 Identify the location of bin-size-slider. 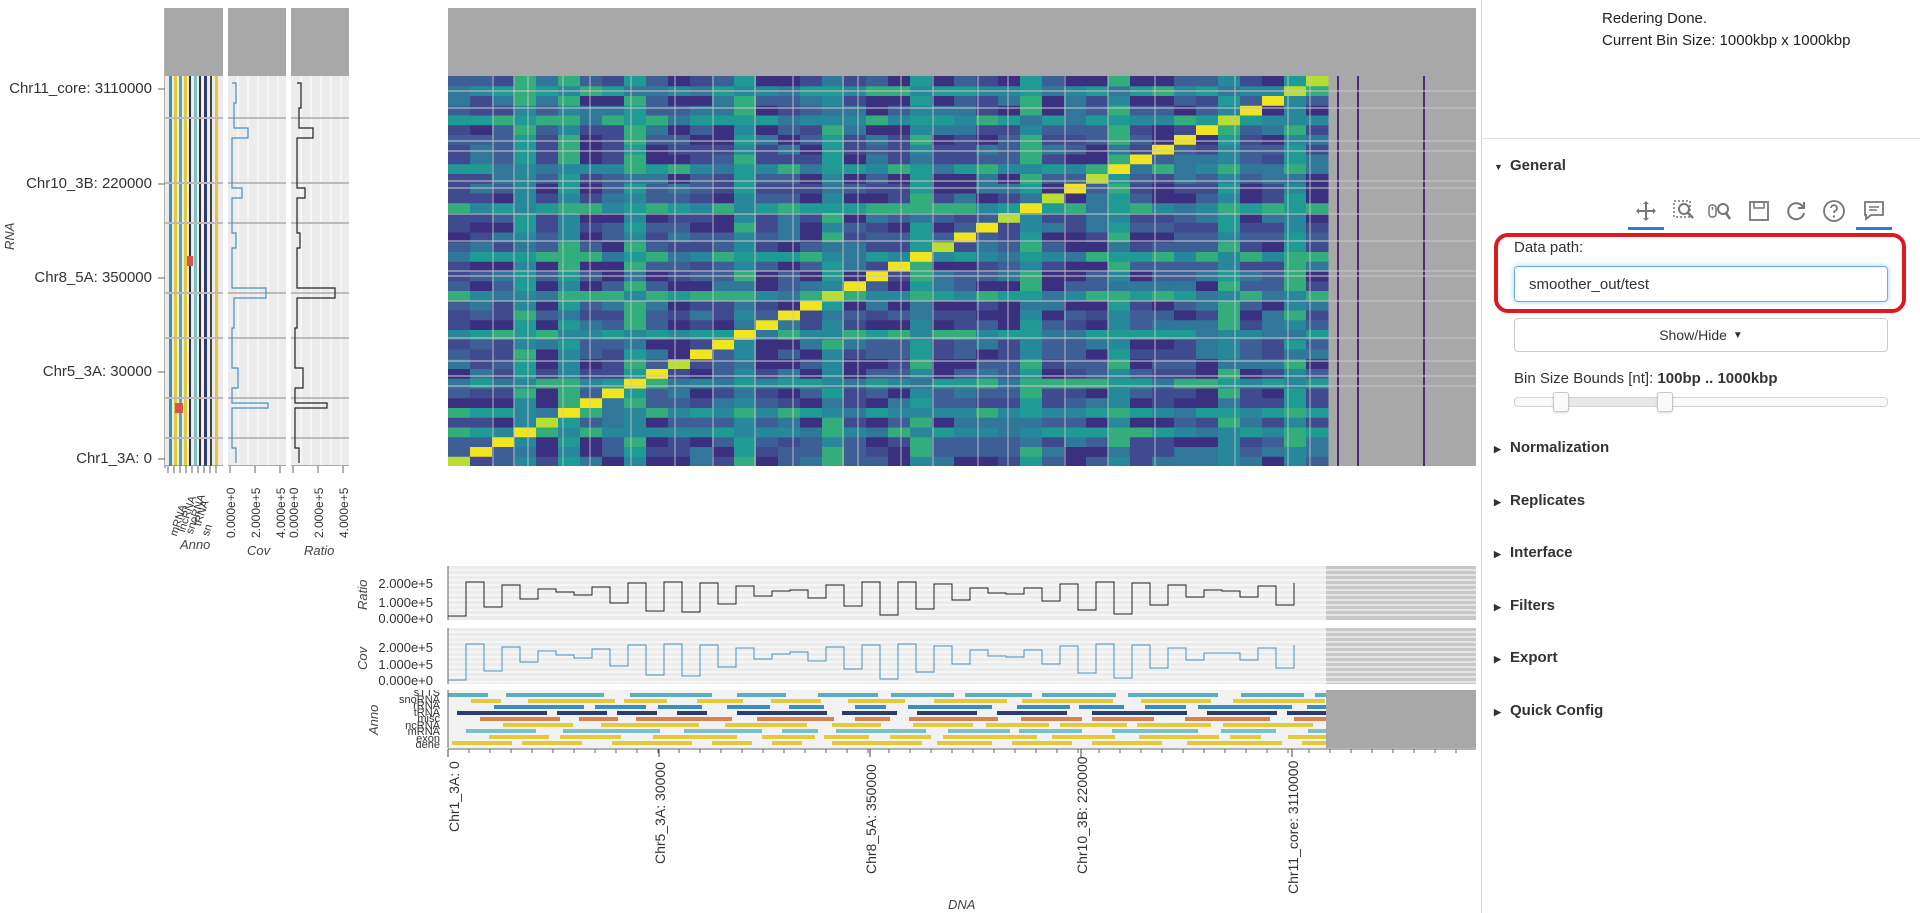
(1701, 402).